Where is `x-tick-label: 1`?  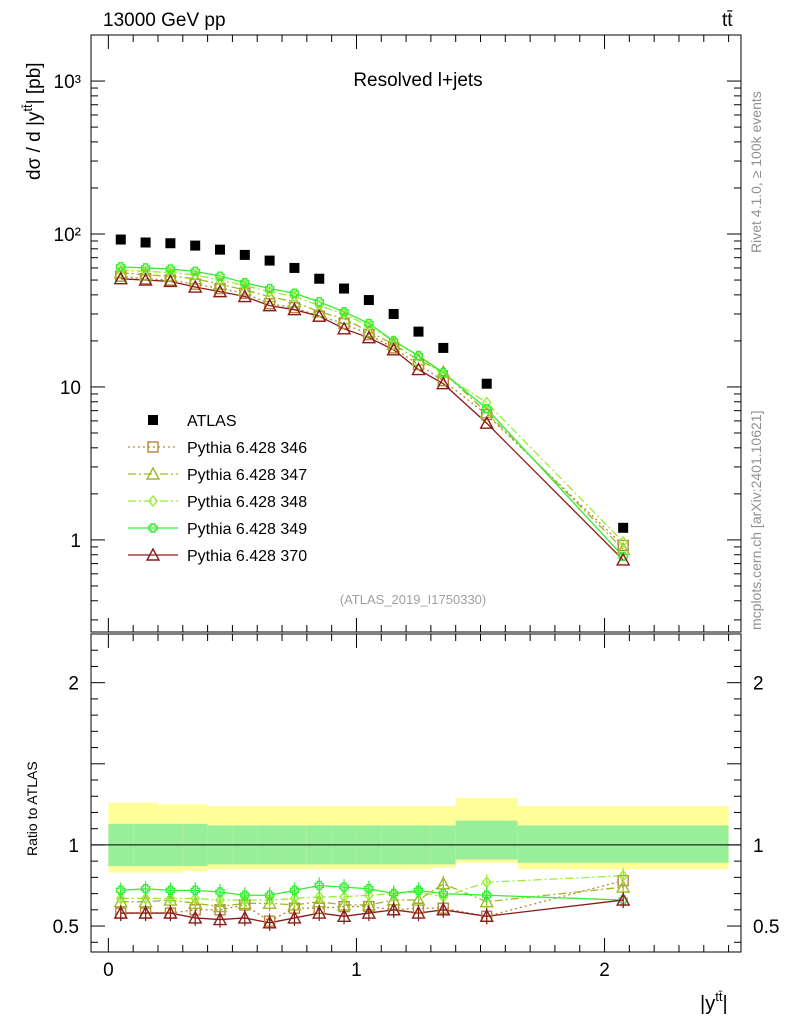
x-tick-label: 1 is located at coordinates (356, 970).